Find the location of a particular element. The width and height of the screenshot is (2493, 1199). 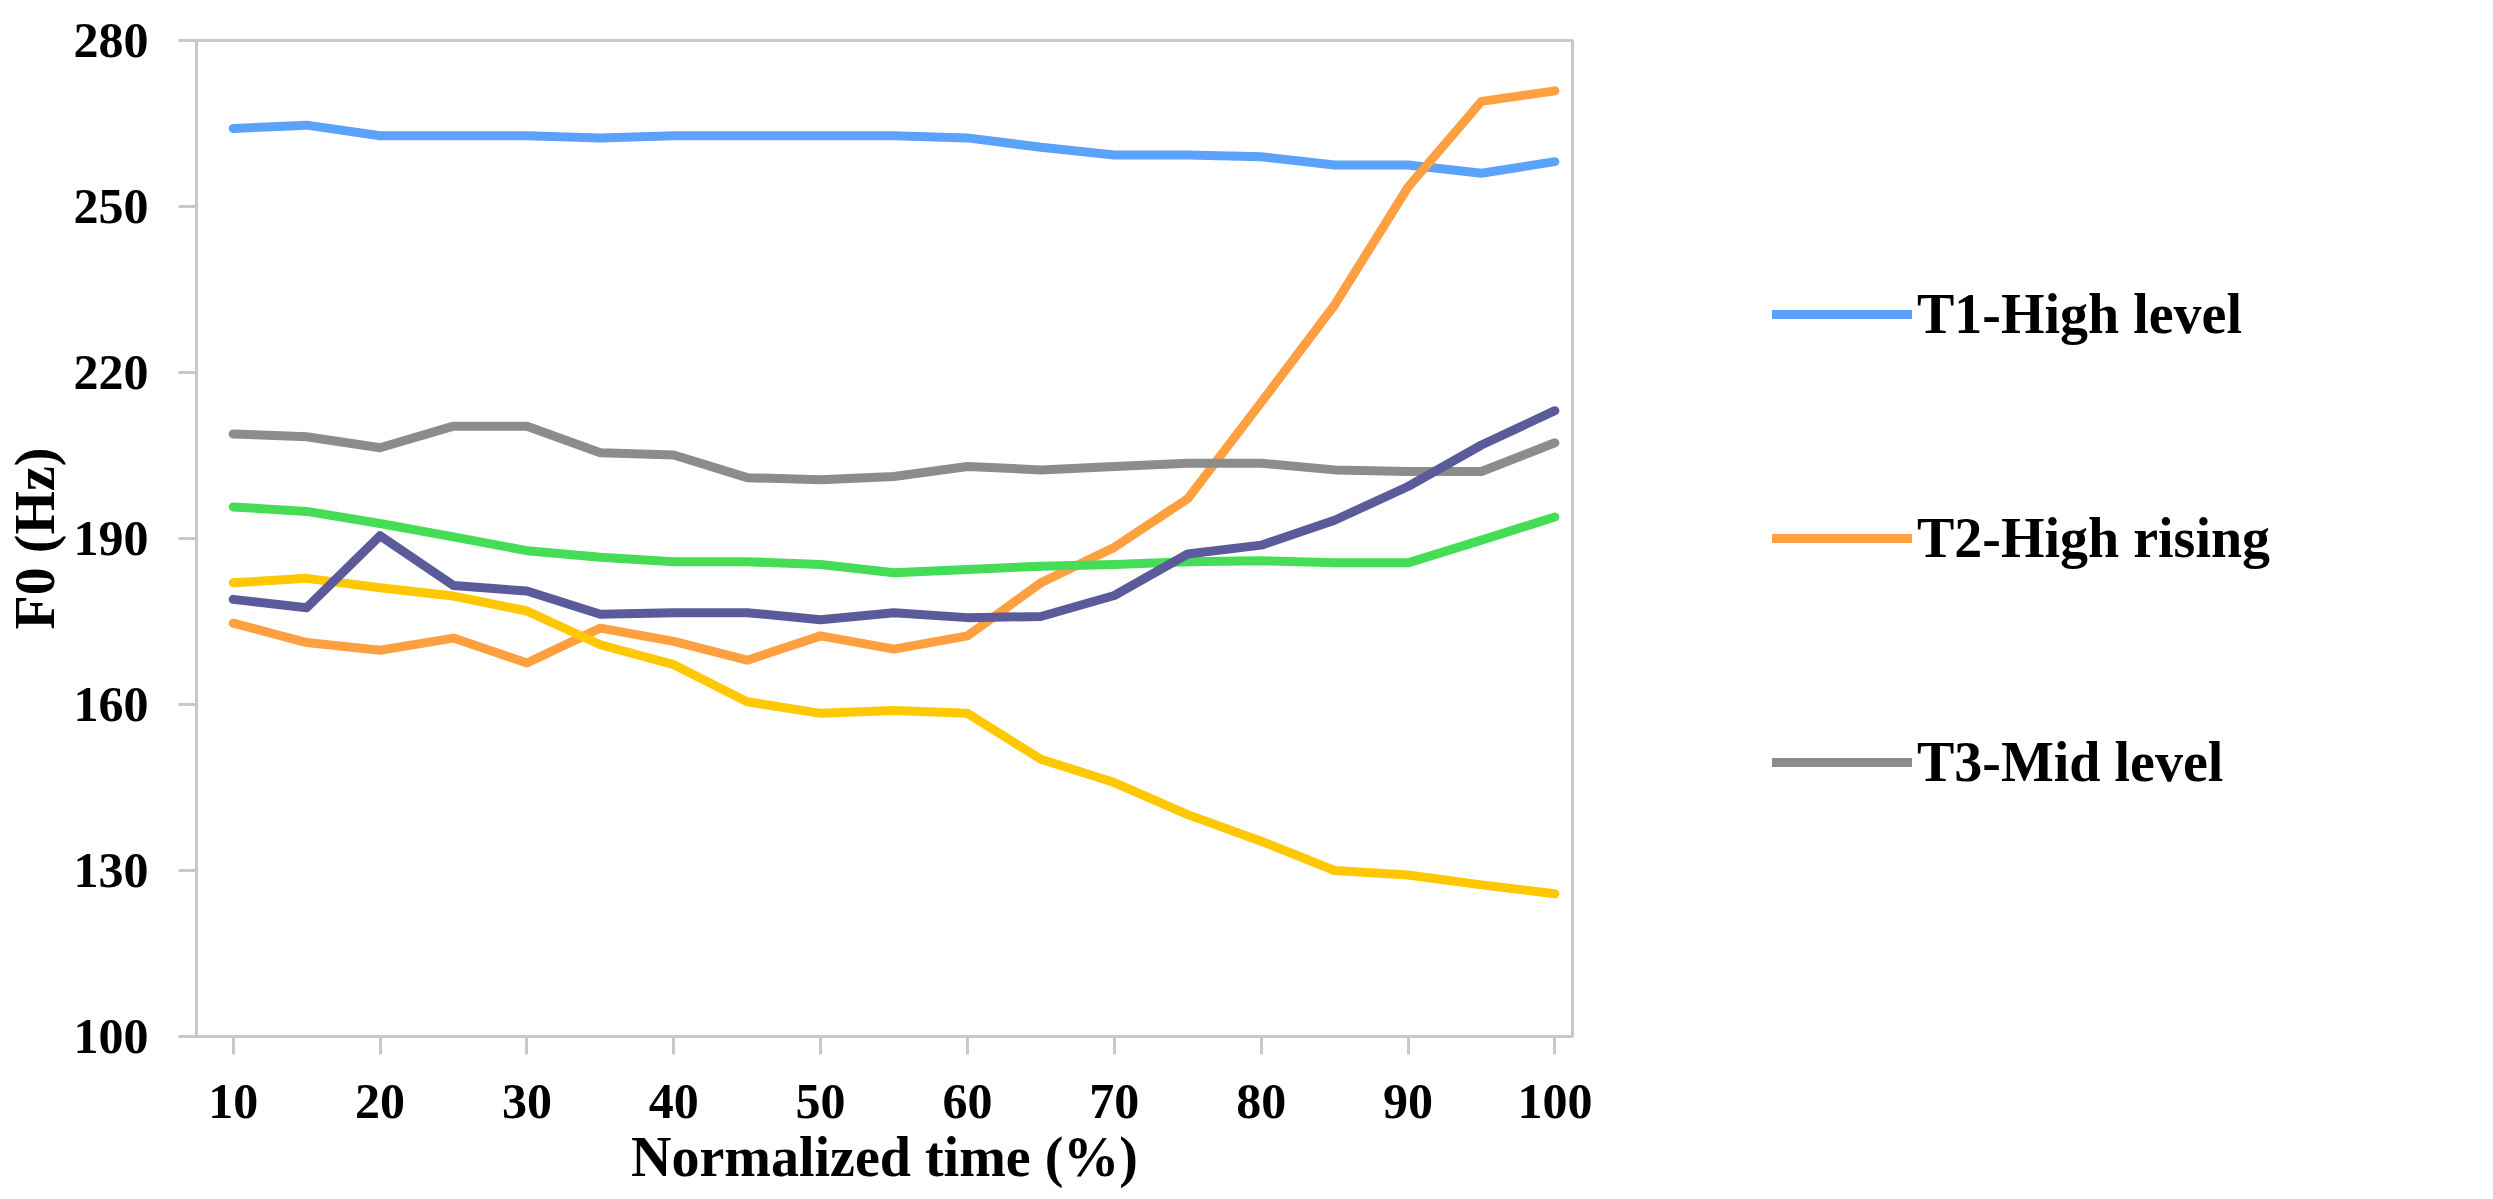

y-tick-label: 100 is located at coordinates (111, 1036).